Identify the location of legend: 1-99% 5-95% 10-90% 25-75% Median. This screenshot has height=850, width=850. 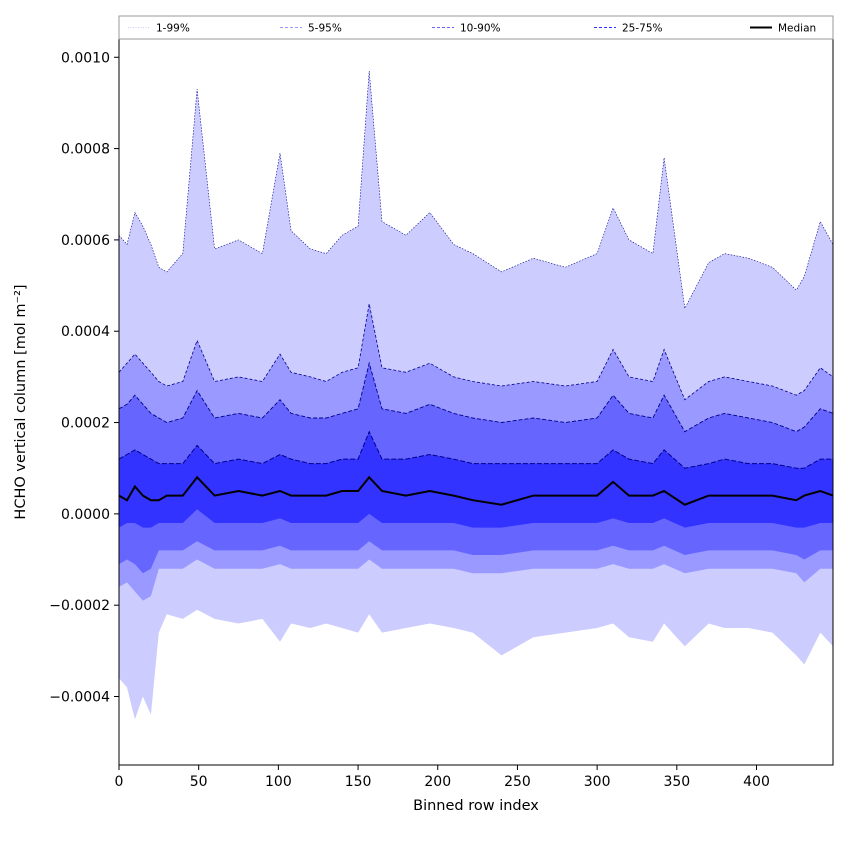
(476, 27).